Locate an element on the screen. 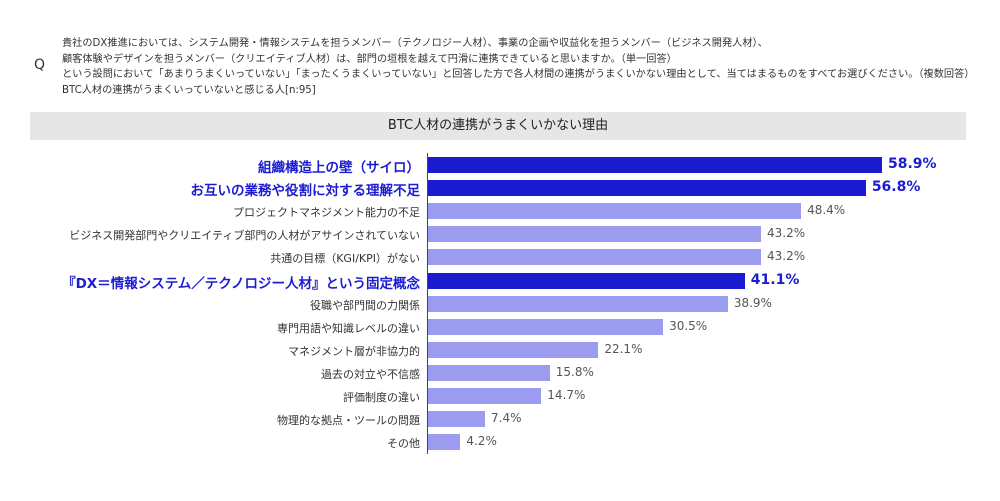 This screenshot has width=1000, height=501. value-label: 4.2% is located at coordinates (481, 441).